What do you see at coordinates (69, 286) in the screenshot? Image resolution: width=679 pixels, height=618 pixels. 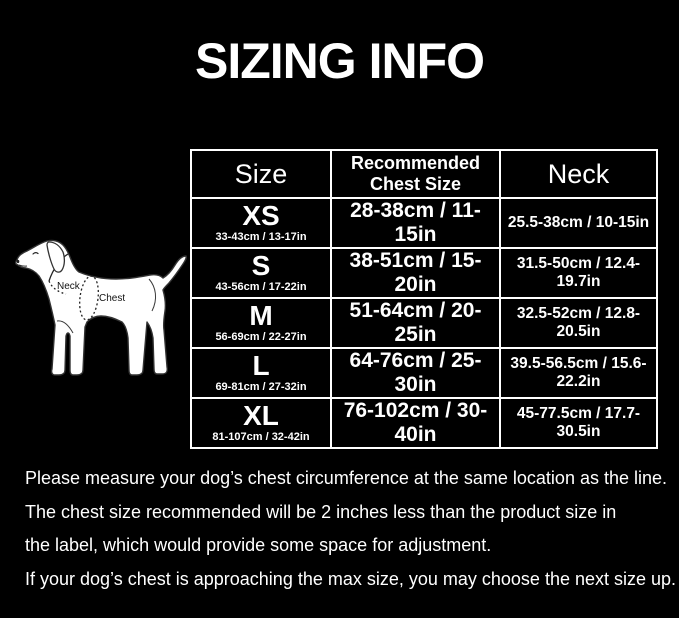 I see `neck-label: Neck` at bounding box center [69, 286].